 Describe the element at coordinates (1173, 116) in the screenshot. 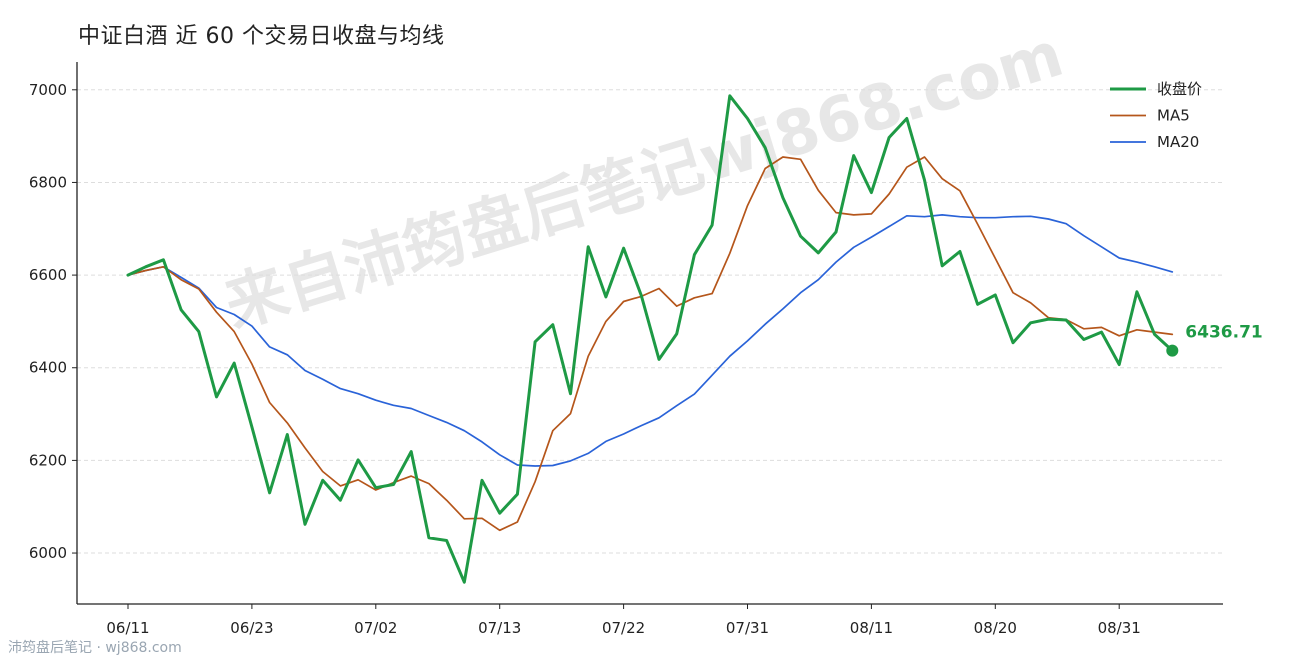

I see `legend-label-ma5: MA5` at that location.